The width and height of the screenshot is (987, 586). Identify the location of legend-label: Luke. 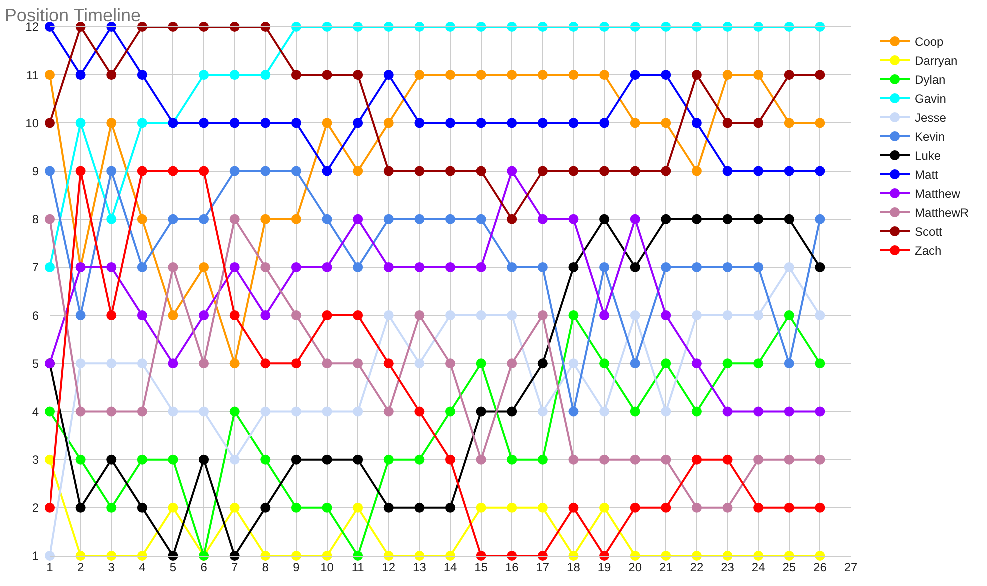
(928, 156).